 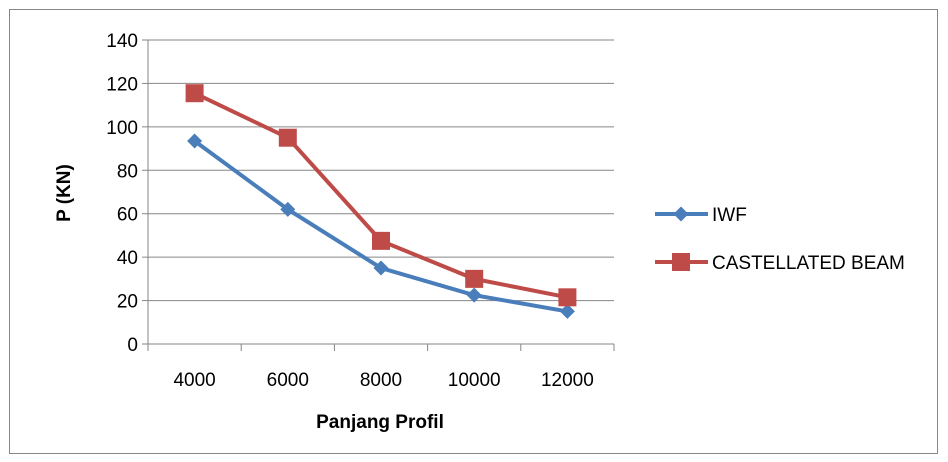 I want to click on y-tick-label: 0, so click(x=132, y=345).